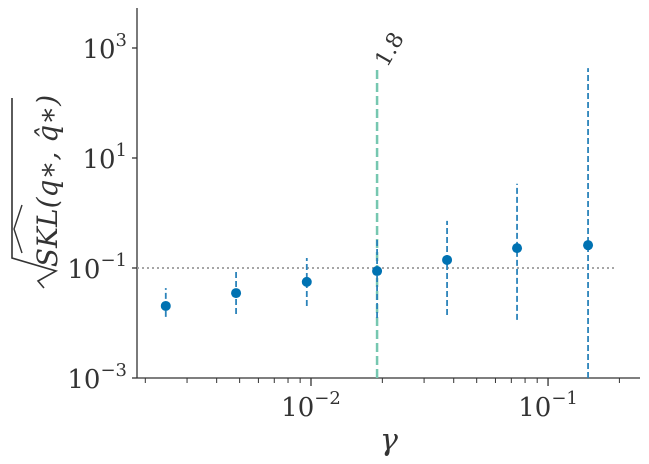  Describe the element at coordinates (113, 370) in the screenshot. I see `tick-label-exponent: −3` at that location.